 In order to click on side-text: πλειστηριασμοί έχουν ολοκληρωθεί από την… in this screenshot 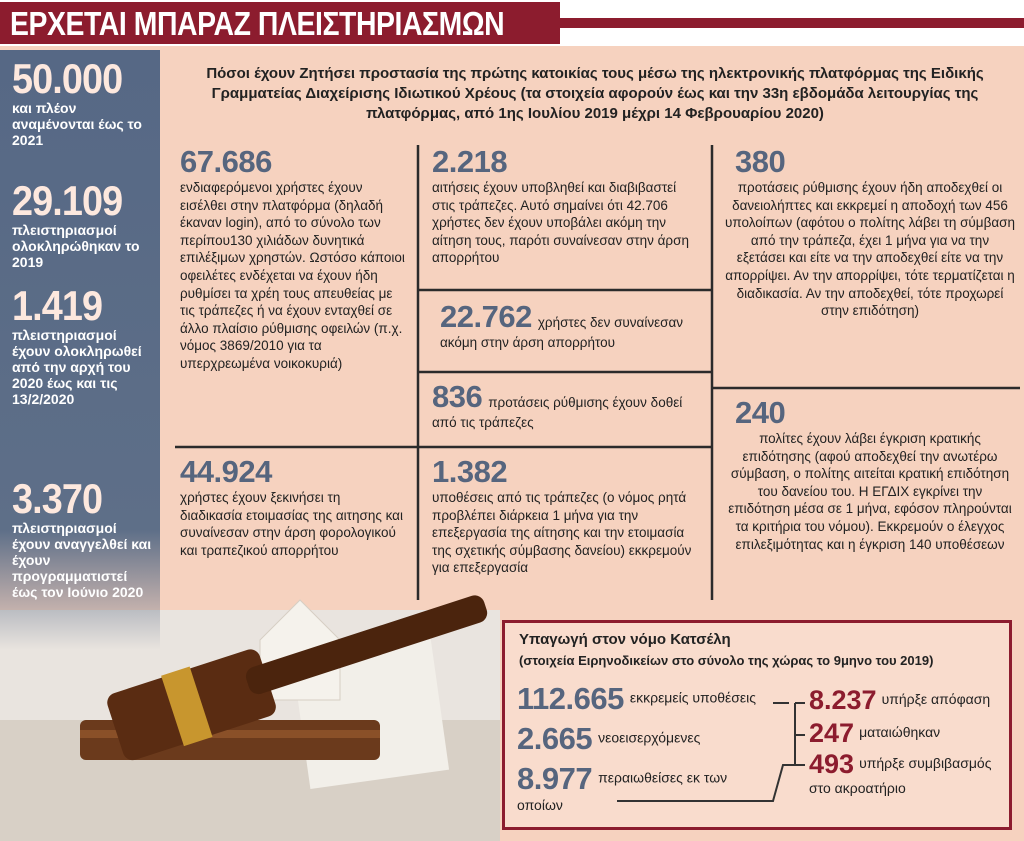, I will do `click(77, 367)`.